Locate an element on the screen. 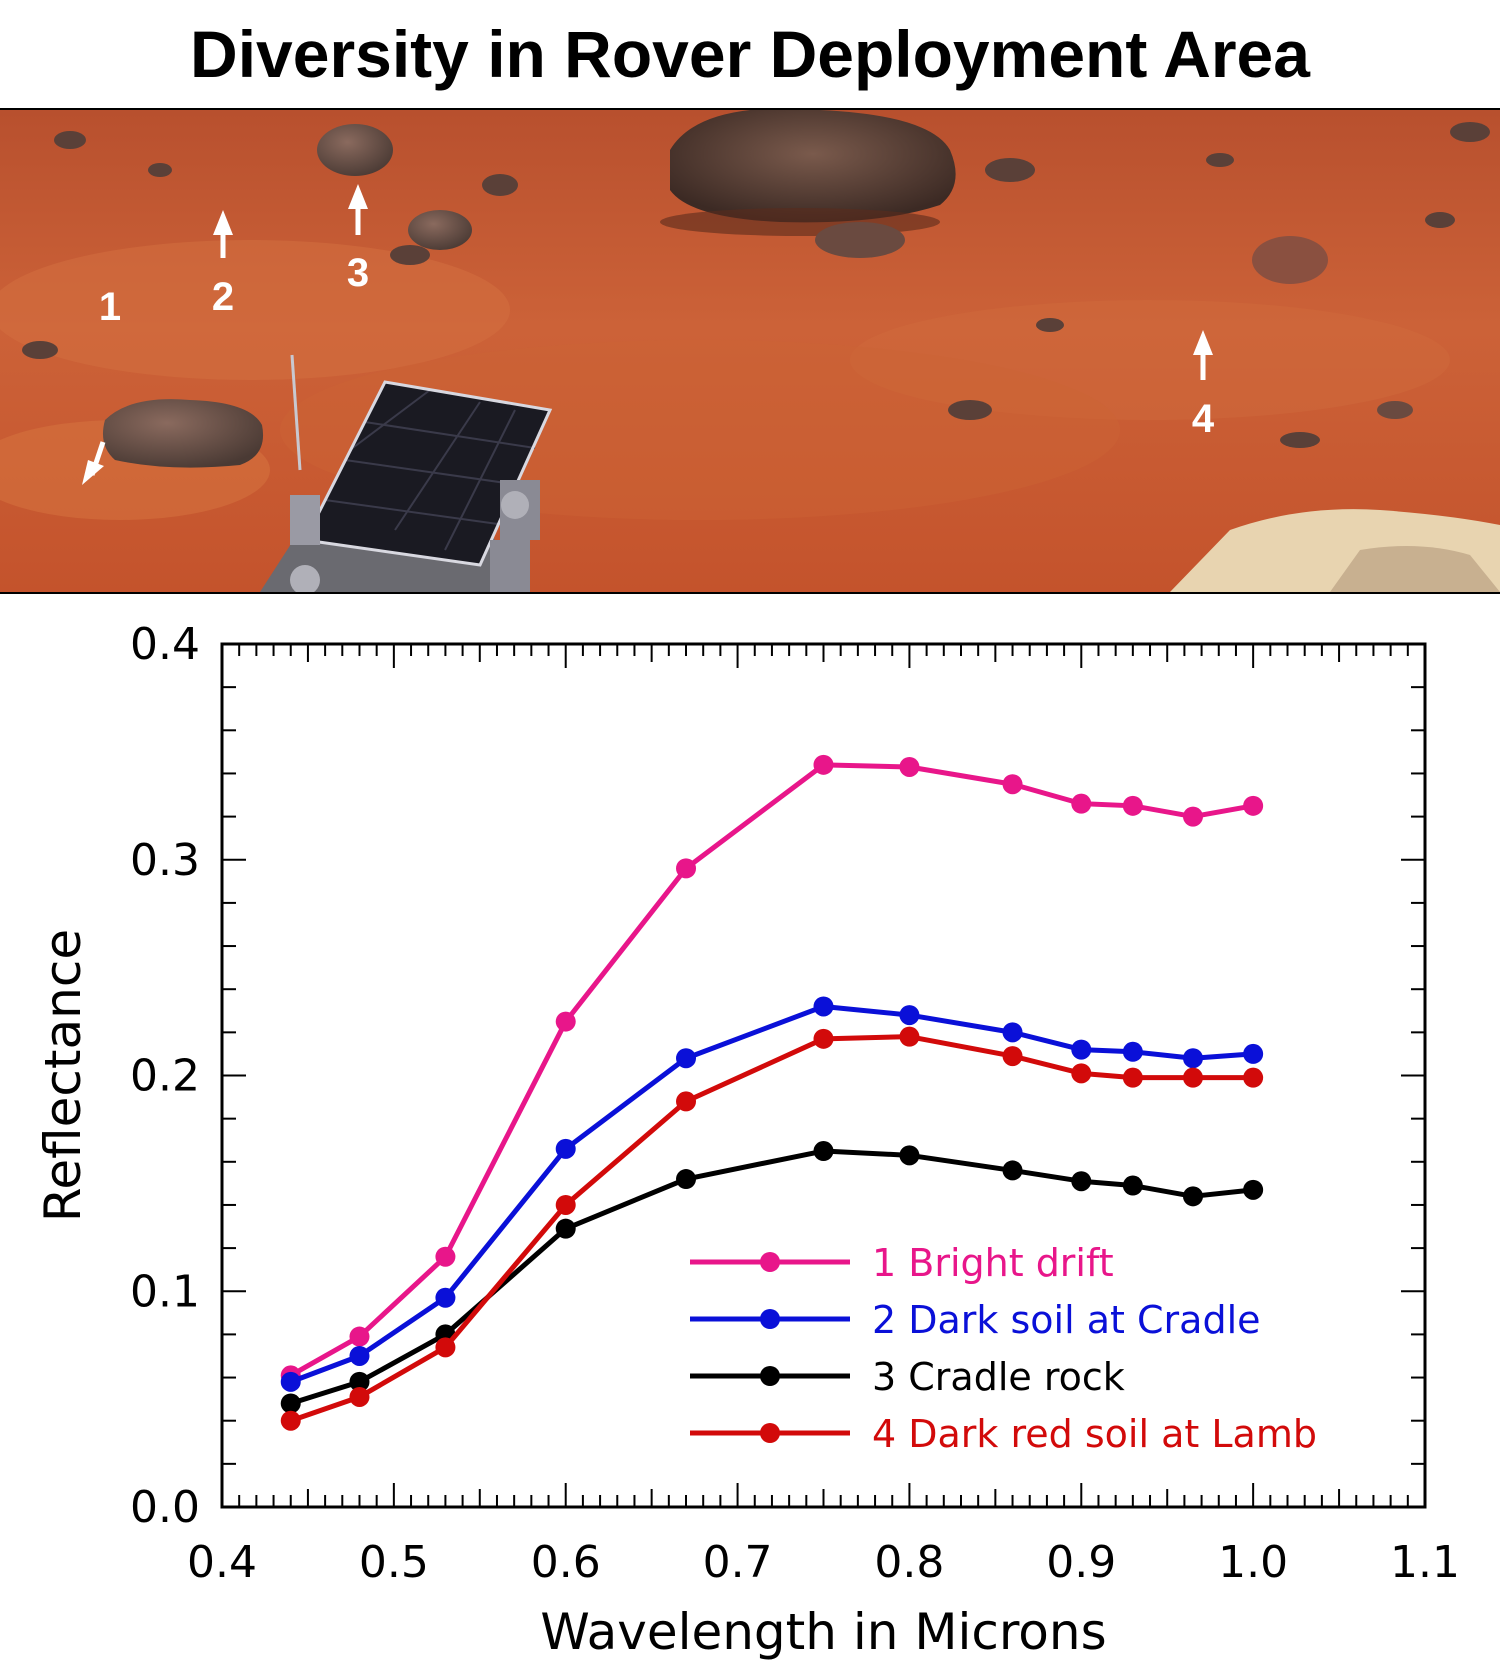  legend-label: 1 Bright drift is located at coordinates (993, 1263).